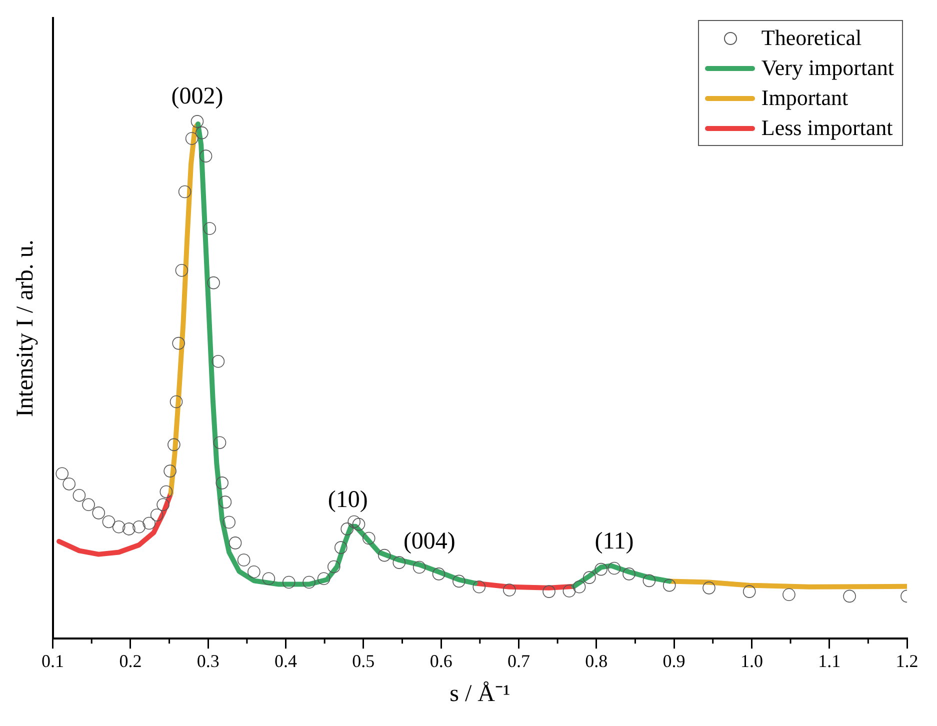 The image size is (937, 726). Describe the element at coordinates (197, 97) in the screenshot. I see `annotation: (002)` at that location.